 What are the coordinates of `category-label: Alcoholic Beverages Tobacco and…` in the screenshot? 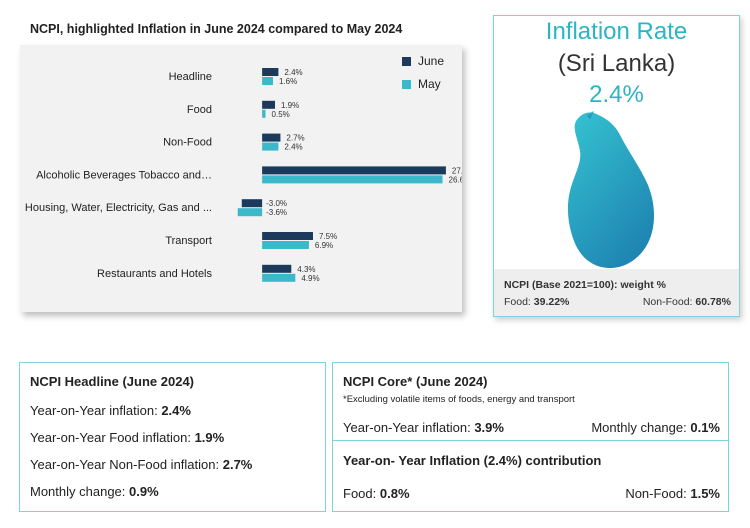 It's located at (124, 175).